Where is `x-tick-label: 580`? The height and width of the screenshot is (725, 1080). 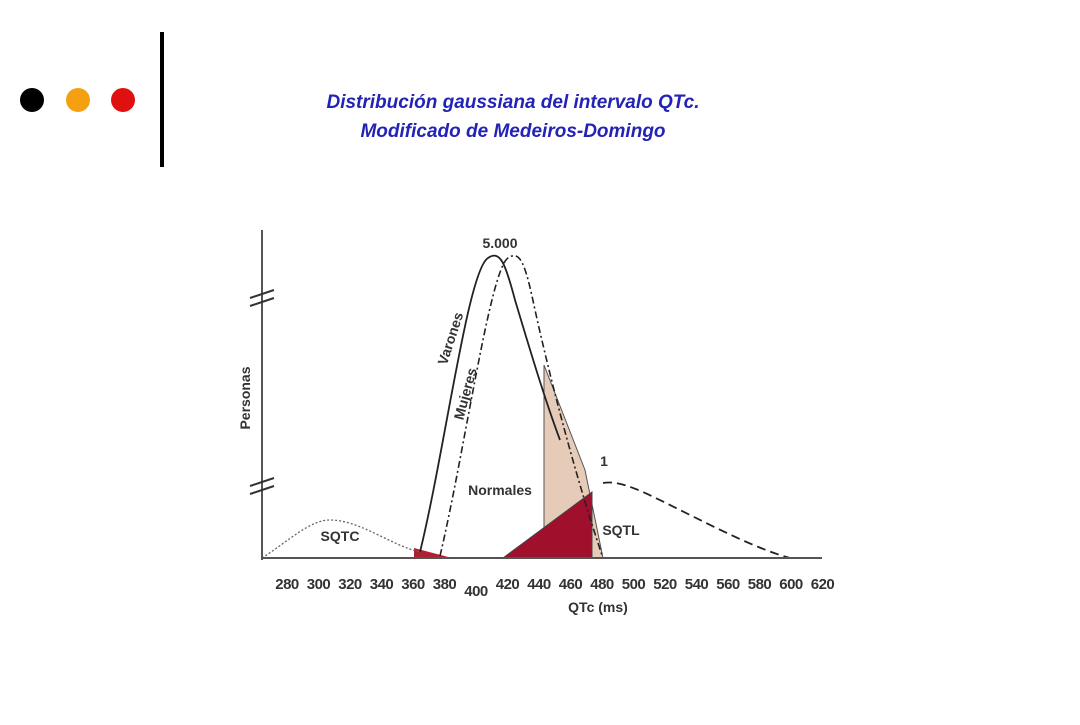 x-tick-label: 580 is located at coordinates (760, 584).